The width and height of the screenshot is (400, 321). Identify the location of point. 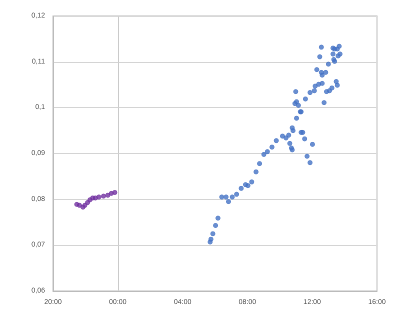
(99, 197).